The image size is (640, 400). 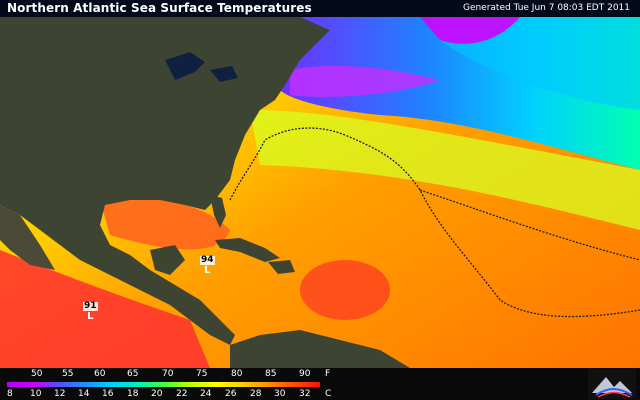 I want to click on c-tick: 16, so click(x=108, y=394).